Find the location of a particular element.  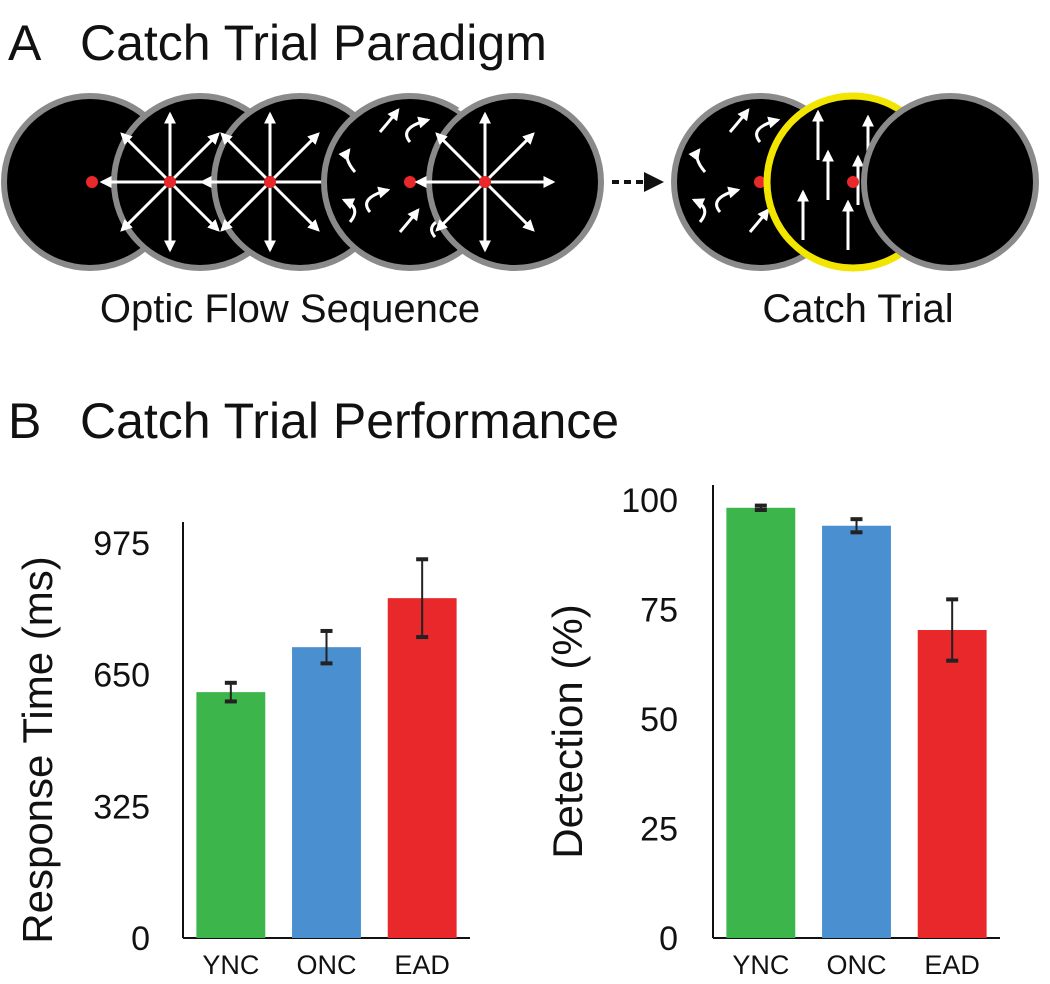

stimulus-disc is located at coordinates (950, 182).